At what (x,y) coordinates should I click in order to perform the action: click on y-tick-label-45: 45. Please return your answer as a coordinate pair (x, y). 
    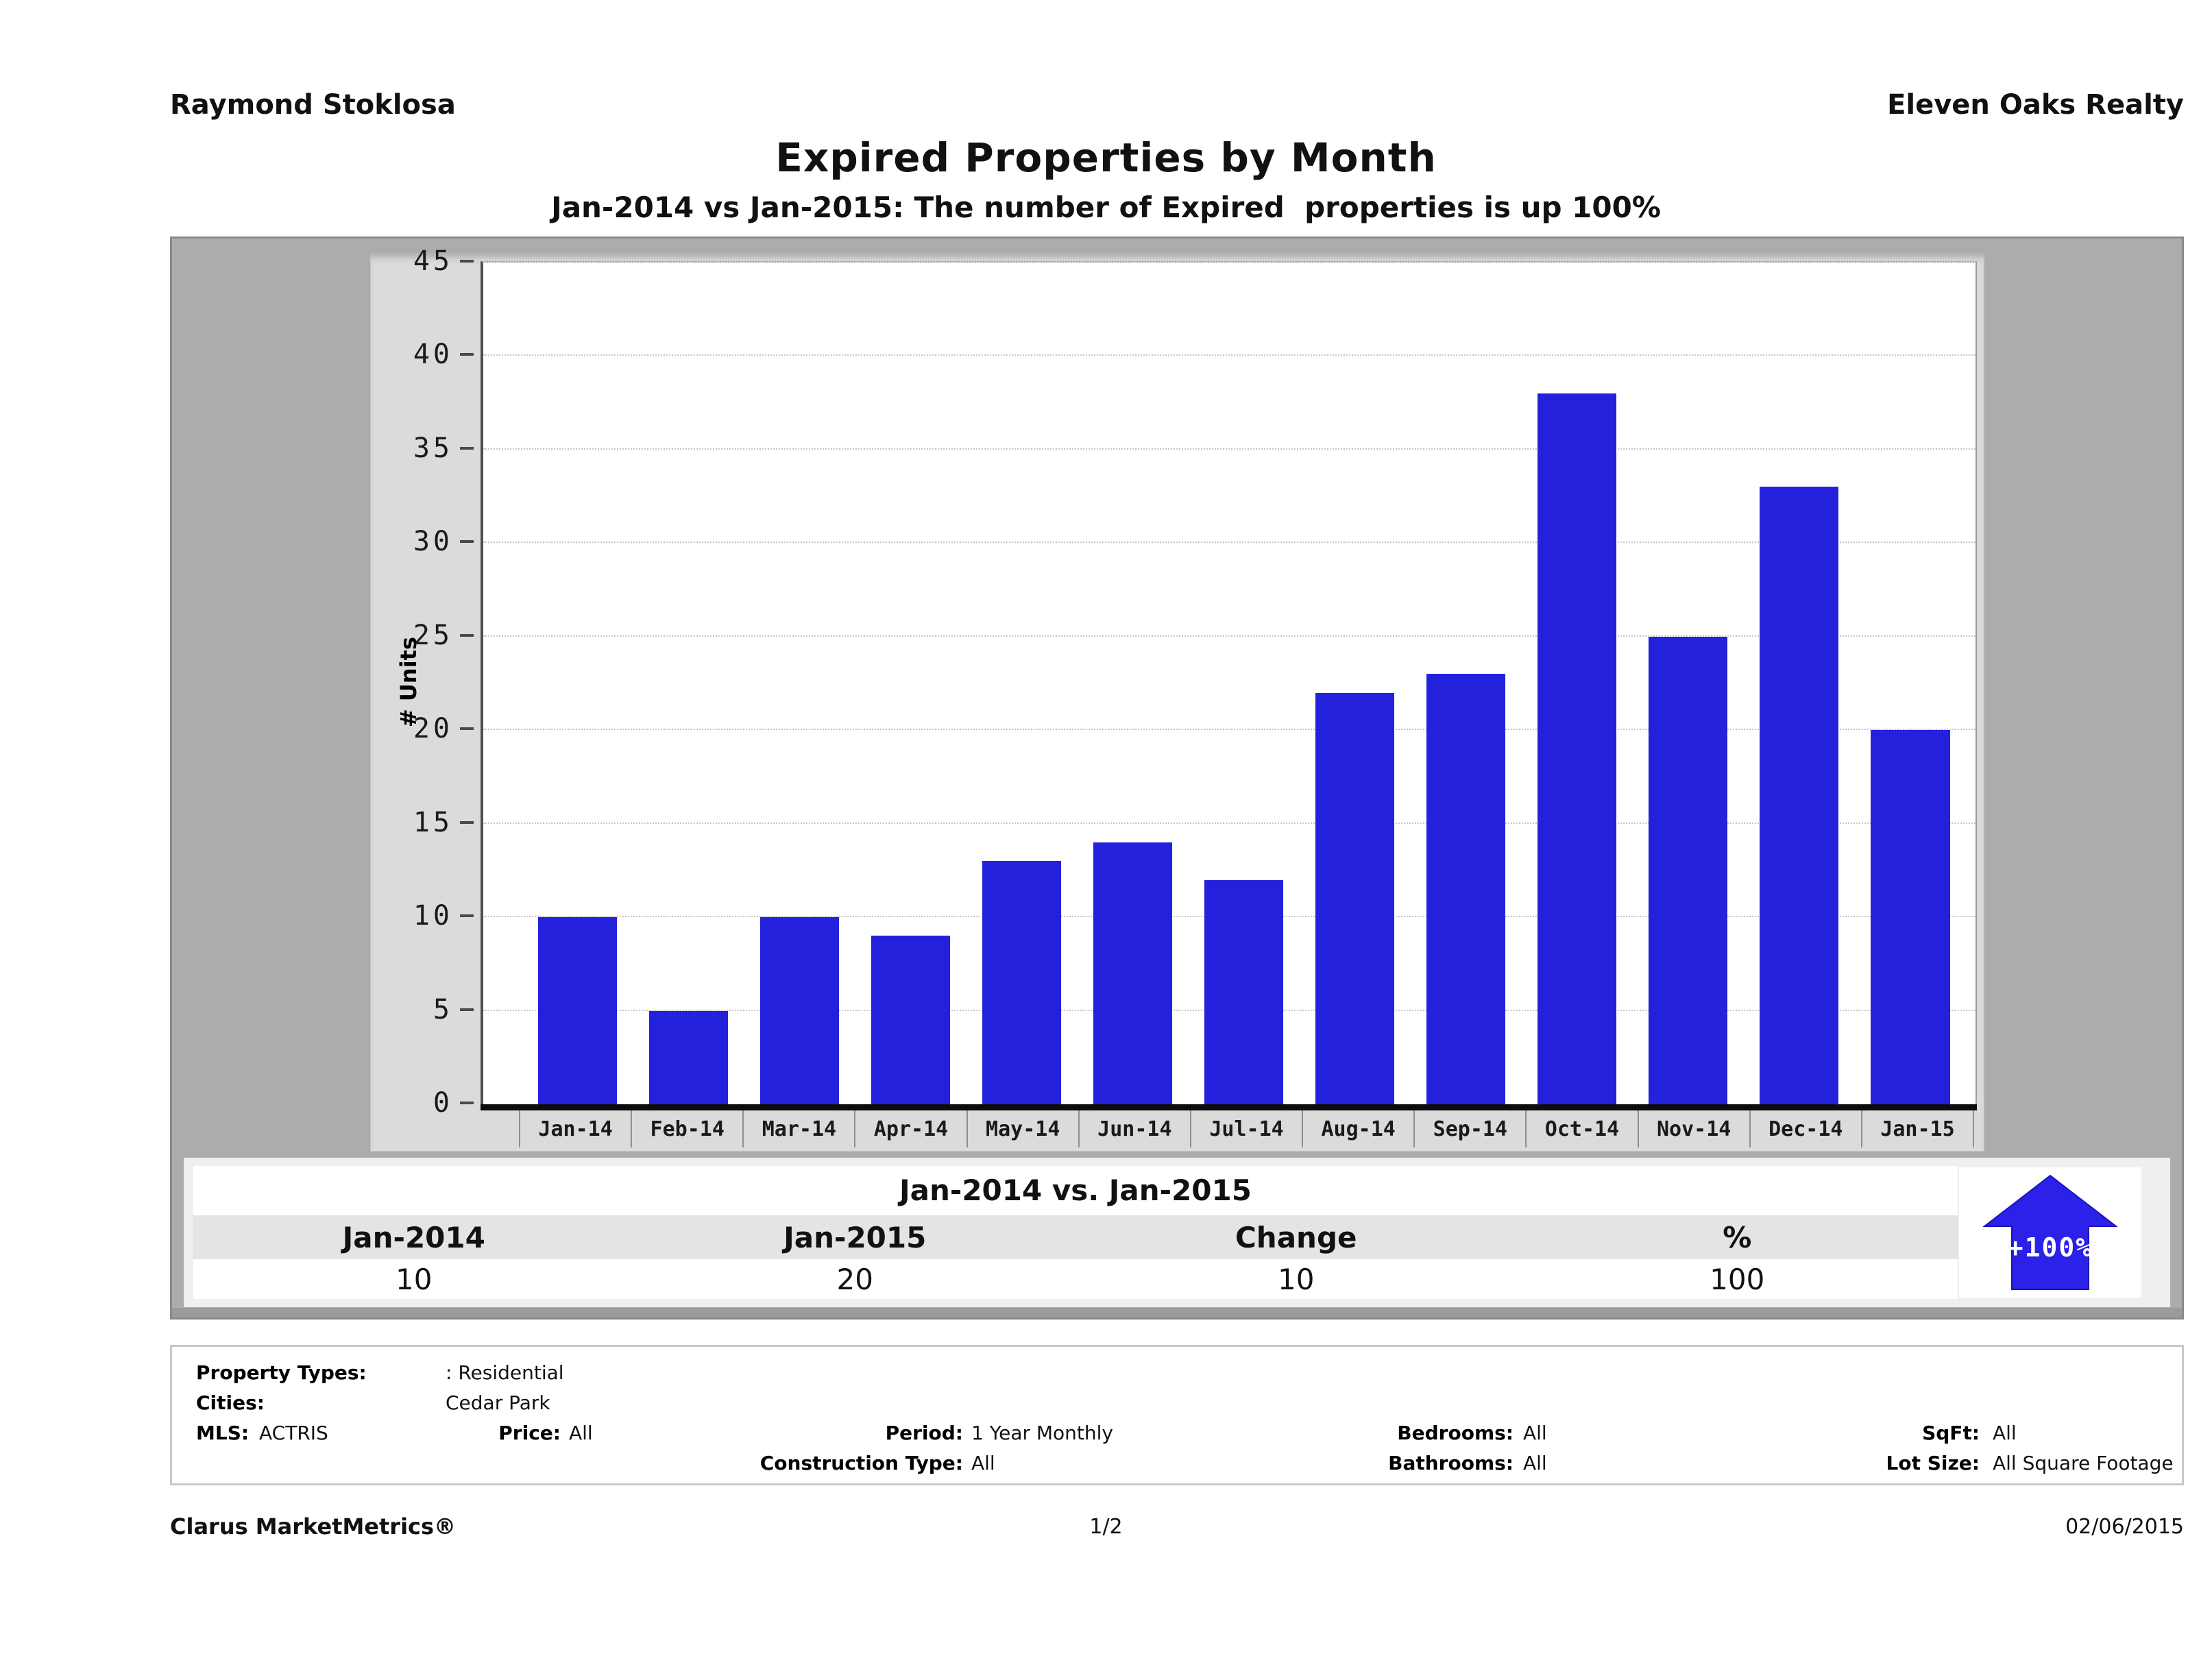
    Looking at the image, I should click on (433, 261).